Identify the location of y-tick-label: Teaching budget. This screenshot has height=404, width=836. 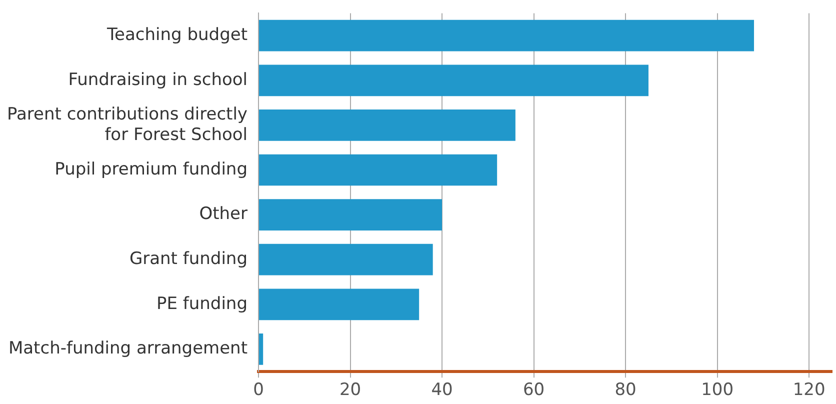
(177, 35).